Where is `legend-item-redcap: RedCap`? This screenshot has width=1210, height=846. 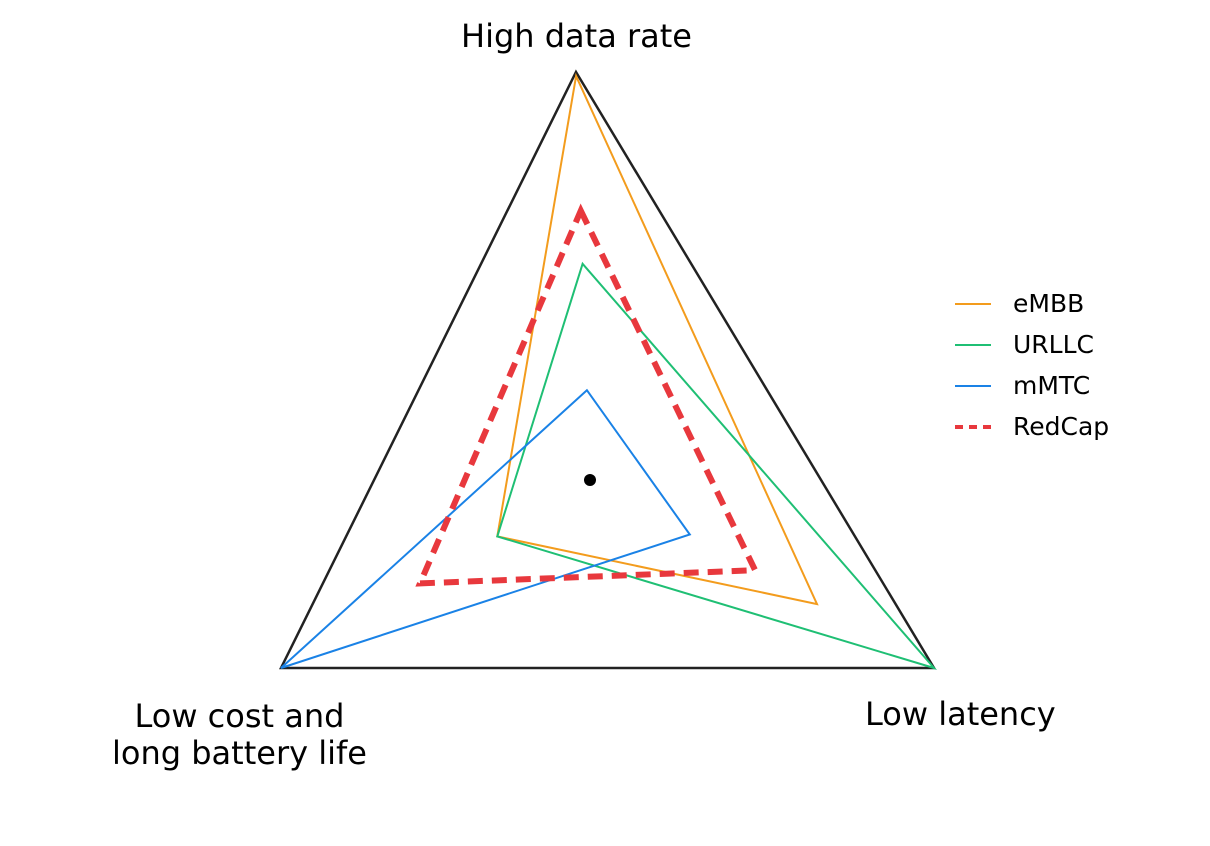
legend-item-redcap: RedCap is located at coordinates (1032, 426).